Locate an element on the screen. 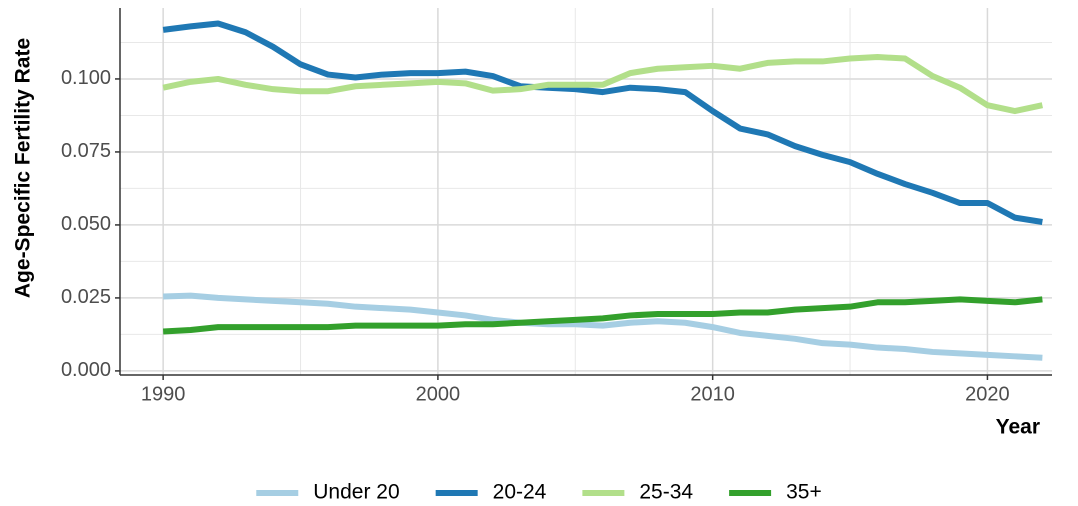  y-tick-label: 0.000 is located at coordinates (86, 370).